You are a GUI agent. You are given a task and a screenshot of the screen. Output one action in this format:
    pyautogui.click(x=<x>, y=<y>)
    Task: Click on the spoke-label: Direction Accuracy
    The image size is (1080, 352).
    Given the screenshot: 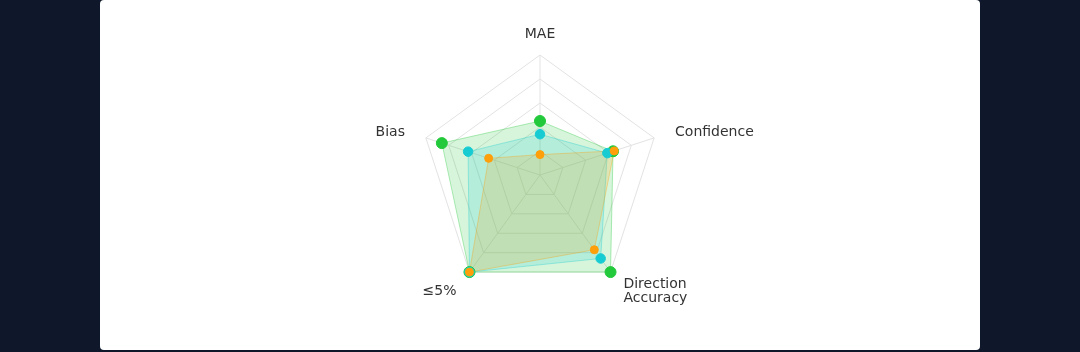 What is the action you would take?
    pyautogui.click(x=655, y=289)
    